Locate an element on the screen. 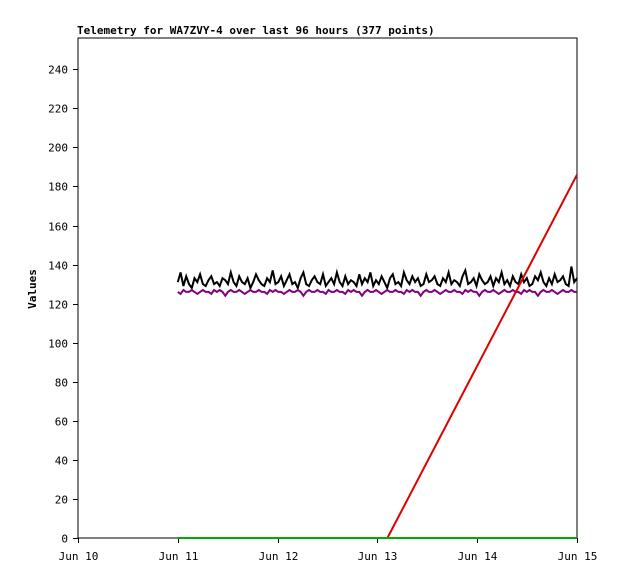  y-tick-label: 200 is located at coordinates (58, 148).